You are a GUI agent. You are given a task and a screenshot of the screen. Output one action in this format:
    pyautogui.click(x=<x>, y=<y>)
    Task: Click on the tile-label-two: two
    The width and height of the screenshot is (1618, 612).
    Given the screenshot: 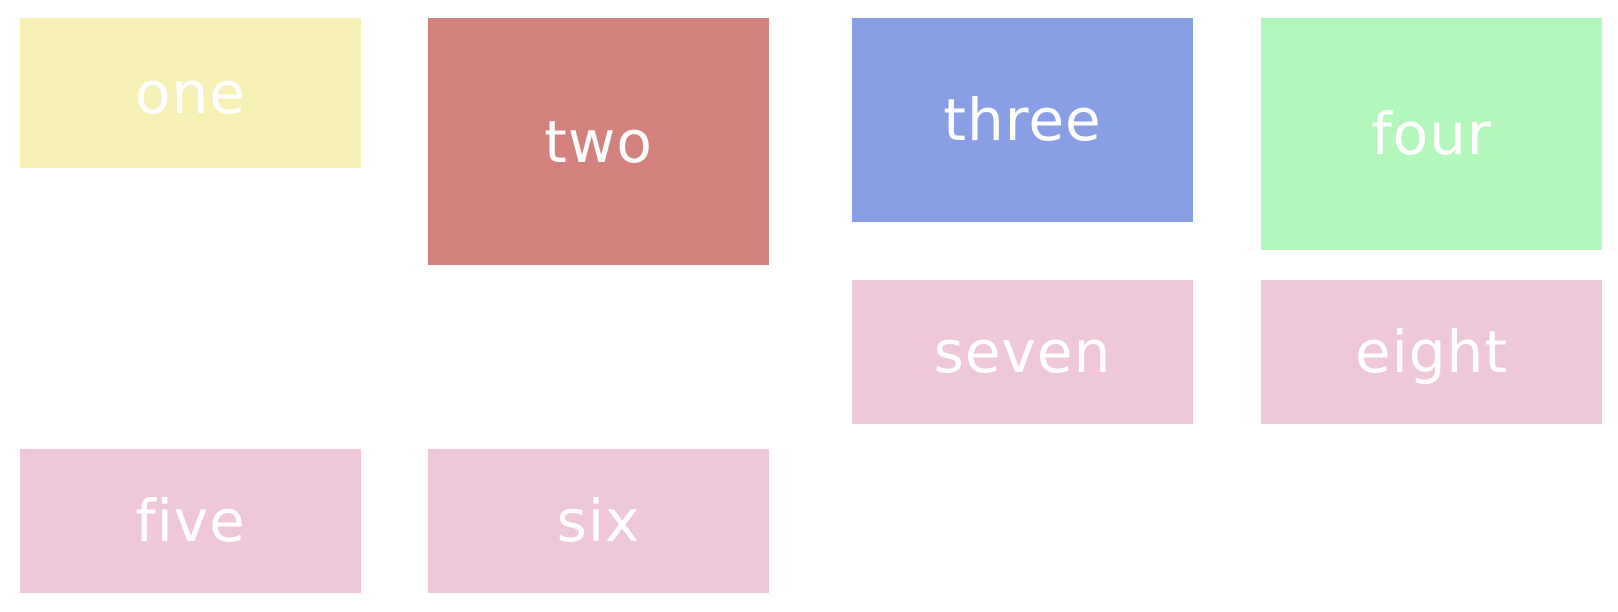 What is the action you would take?
    pyautogui.click(x=598, y=141)
    